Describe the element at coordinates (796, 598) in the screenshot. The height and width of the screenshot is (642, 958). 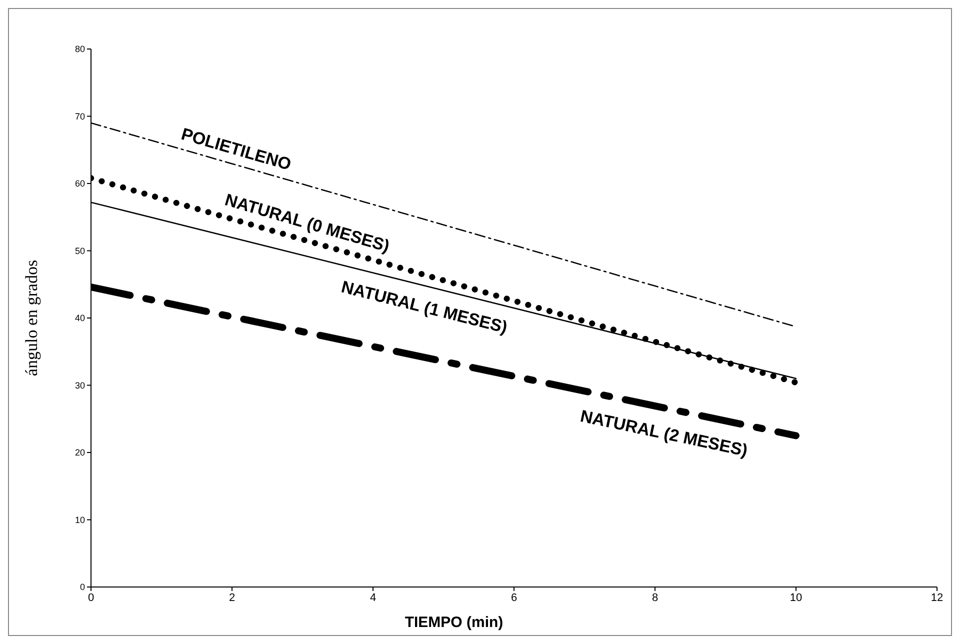
I see `x-tick-label: 10` at that location.